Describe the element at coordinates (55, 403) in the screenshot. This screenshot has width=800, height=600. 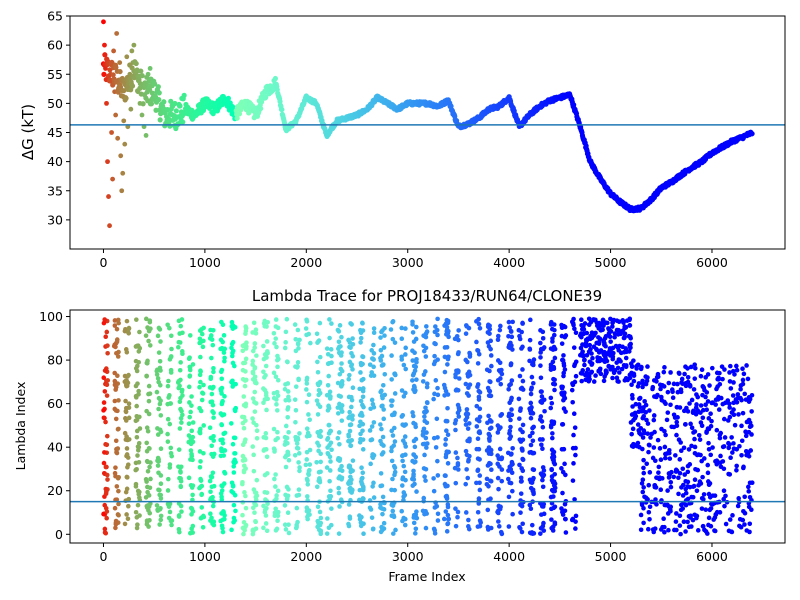
I see `bottom-y-tick-label: 60` at that location.